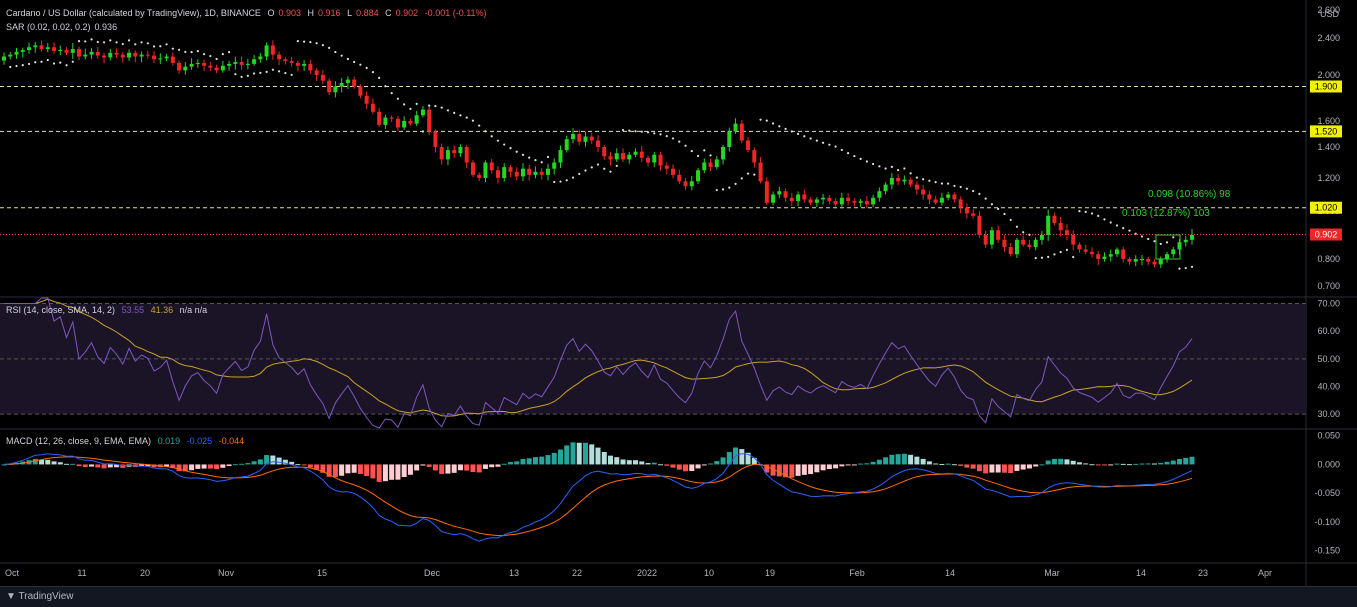 This screenshot has width=1357, height=607. I want to click on last-price-label: 0.902, so click(1326, 235).